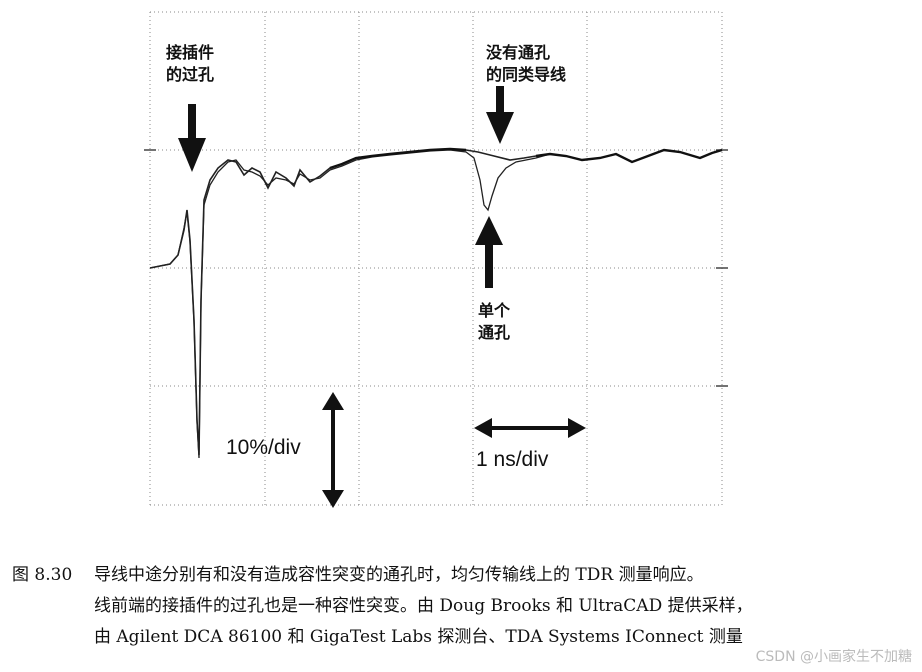 Image resolution: width=922 pixels, height=672 pixels. I want to click on label-single-via-line-1: 单个, so click(494, 310).